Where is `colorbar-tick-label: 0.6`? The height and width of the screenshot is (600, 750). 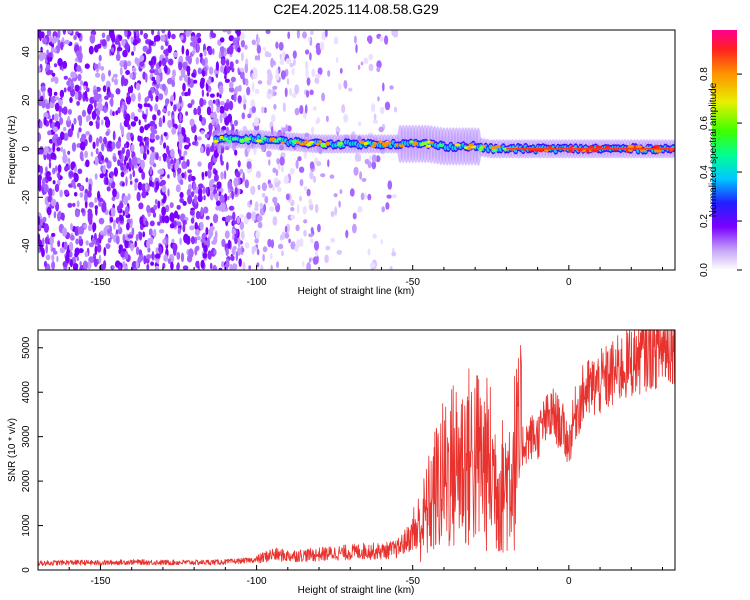
colorbar-tick-label: 0.6 is located at coordinates (704, 123).